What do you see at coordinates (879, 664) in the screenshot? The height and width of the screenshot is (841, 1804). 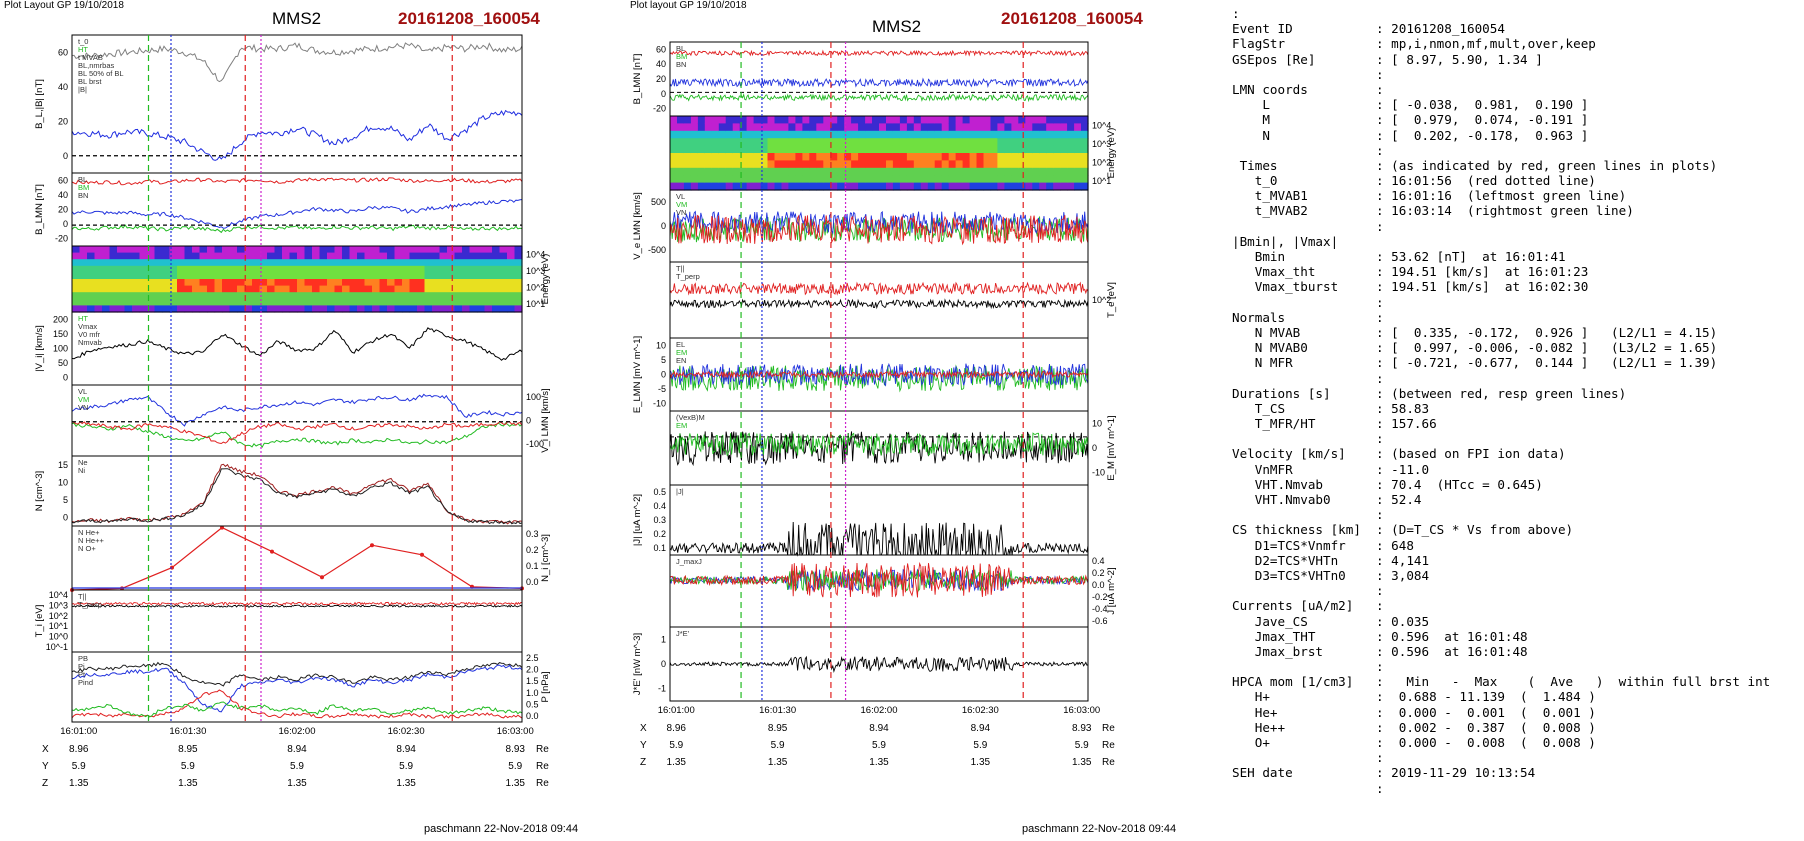 I see `series-line` at bounding box center [879, 664].